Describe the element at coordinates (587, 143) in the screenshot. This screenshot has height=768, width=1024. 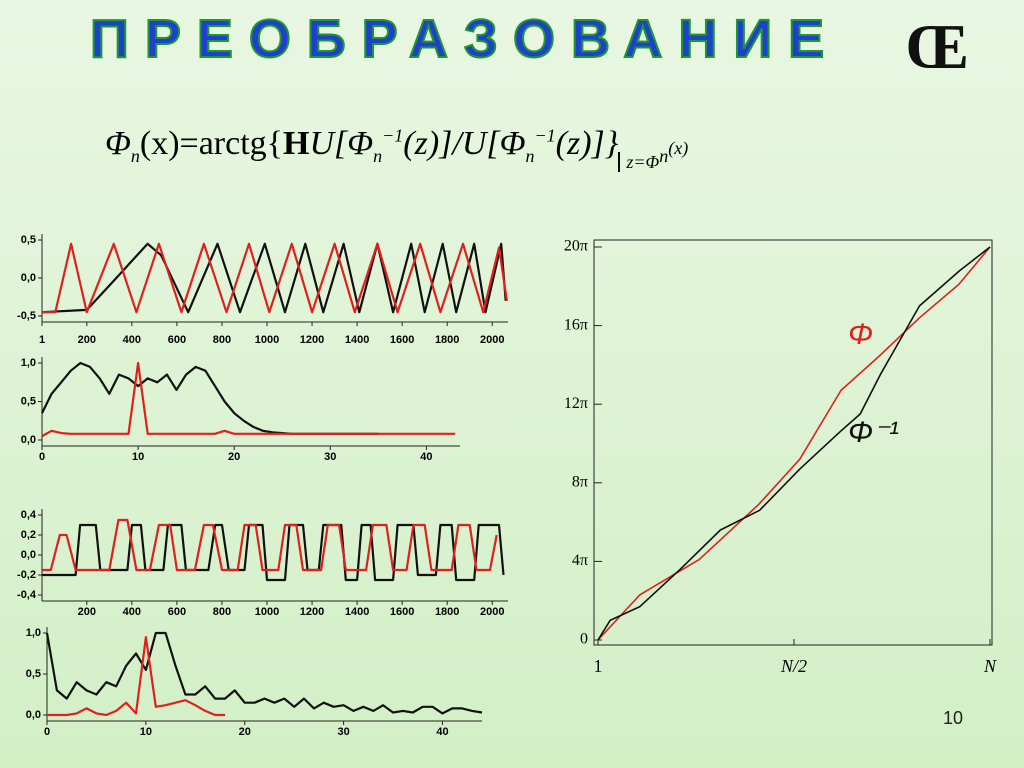
I see `formula-part: (z)]}` at that location.